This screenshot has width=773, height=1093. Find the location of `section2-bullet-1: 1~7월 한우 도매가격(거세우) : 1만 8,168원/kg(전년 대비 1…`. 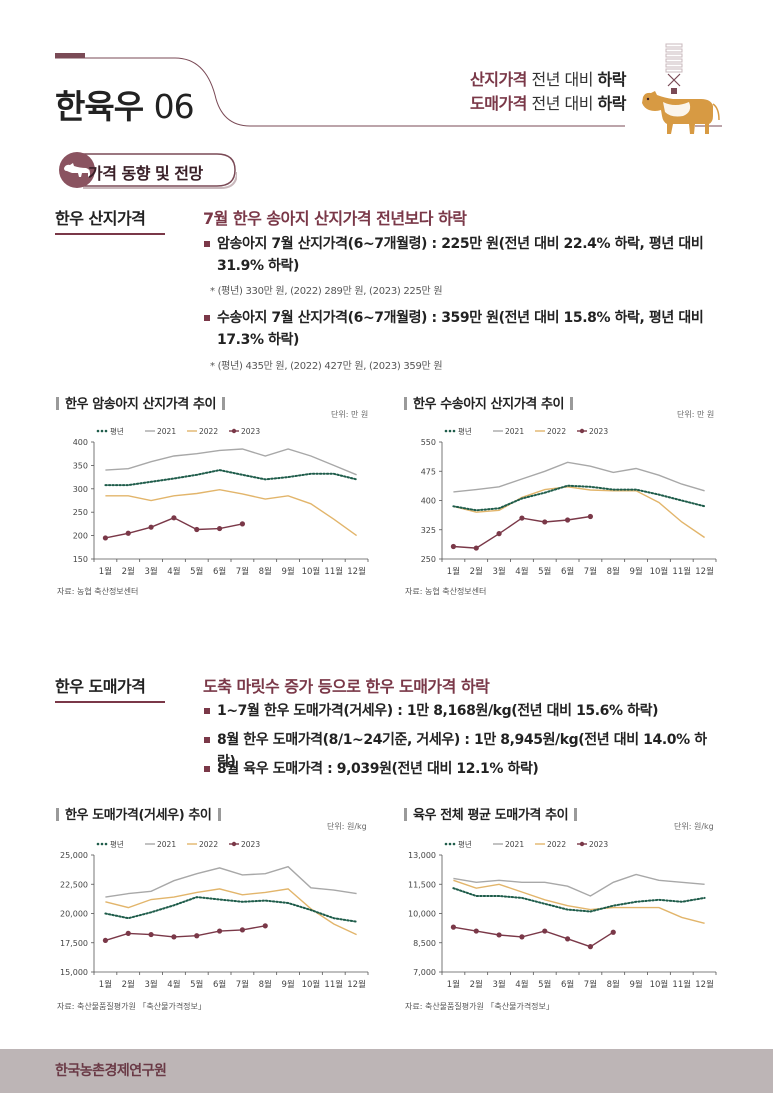

section2-bullet-1: 1~7월 한우 도매가격(거세우) : 1만 8,168원/kg(전년 대비 1… is located at coordinates (464, 711).